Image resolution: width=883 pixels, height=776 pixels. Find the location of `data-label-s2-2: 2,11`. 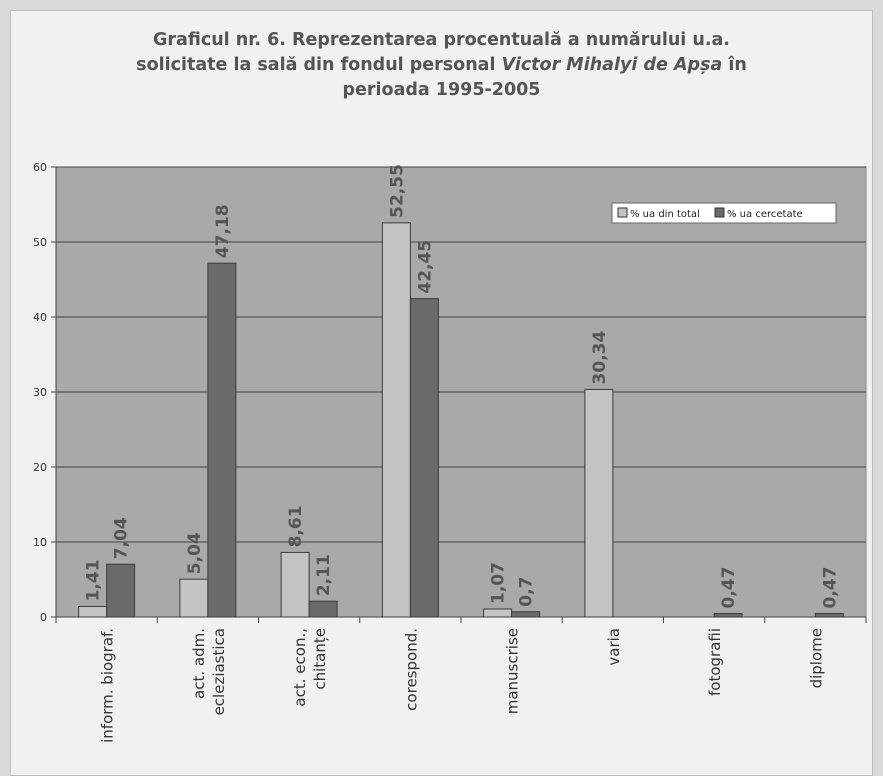

data-label-s2-2: 2,11 is located at coordinates (324, 575).